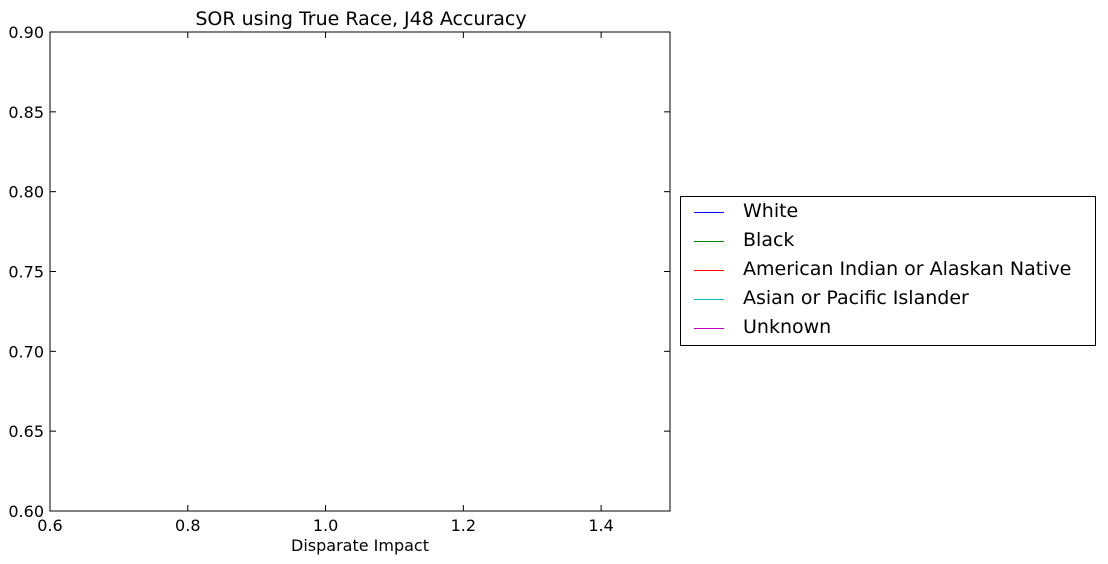 The height and width of the screenshot is (564, 1108). Describe the element at coordinates (187, 525) in the screenshot. I see `x-tick-label: 0.8` at that location.